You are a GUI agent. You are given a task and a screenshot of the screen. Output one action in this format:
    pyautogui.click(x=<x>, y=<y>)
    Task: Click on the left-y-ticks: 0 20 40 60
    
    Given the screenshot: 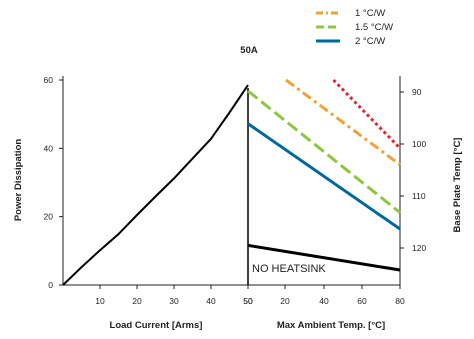 What is the action you would take?
    pyautogui.click(x=53, y=182)
    